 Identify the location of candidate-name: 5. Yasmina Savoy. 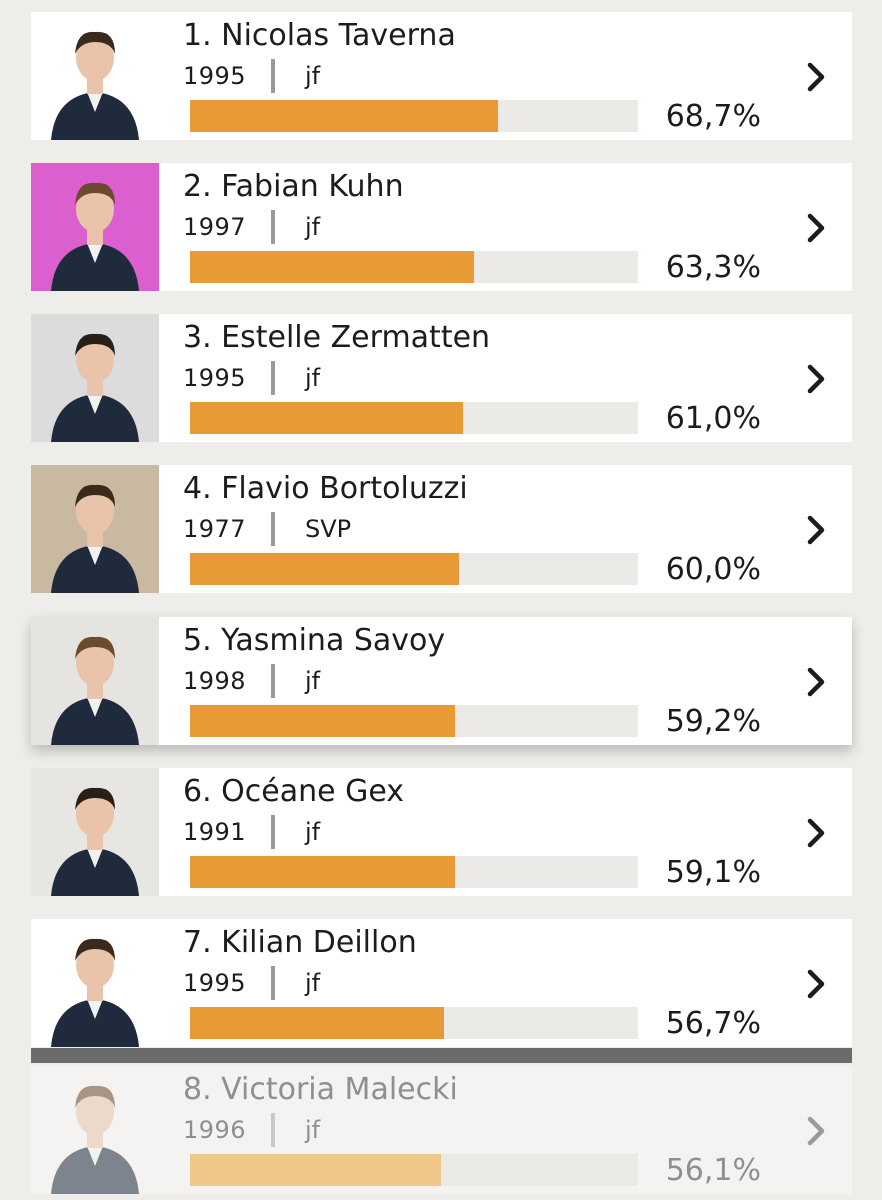
(314, 640).